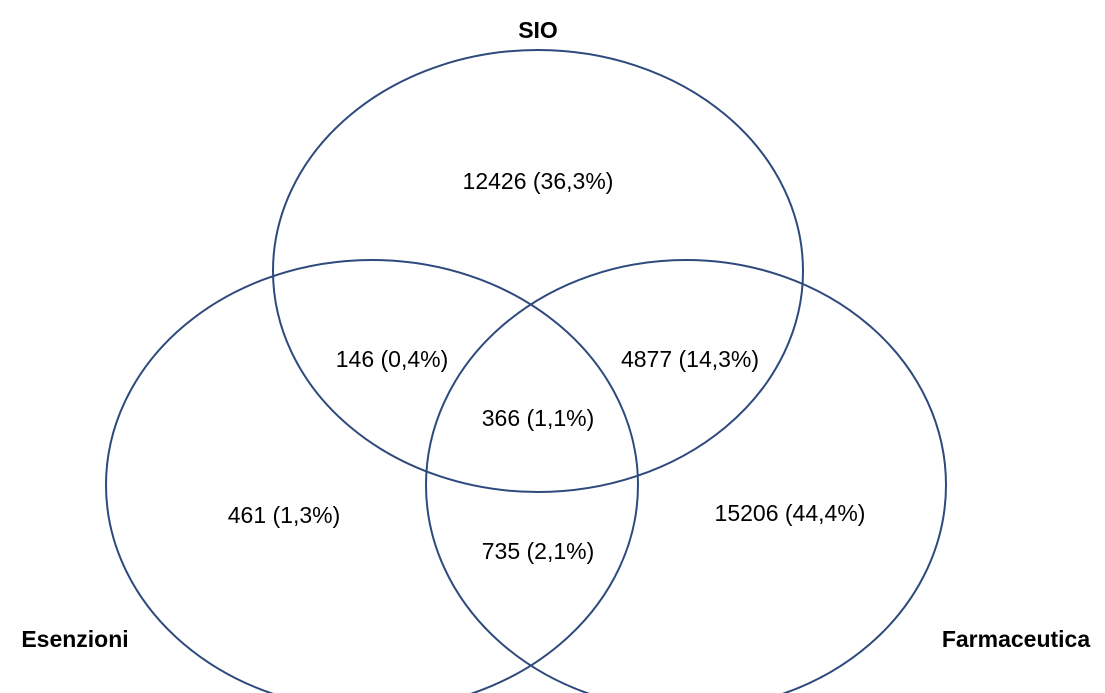 This screenshot has height=693, width=1105. Describe the element at coordinates (1016, 639) in the screenshot. I see `farmaceutica-set-label: Farmaceutica` at that location.